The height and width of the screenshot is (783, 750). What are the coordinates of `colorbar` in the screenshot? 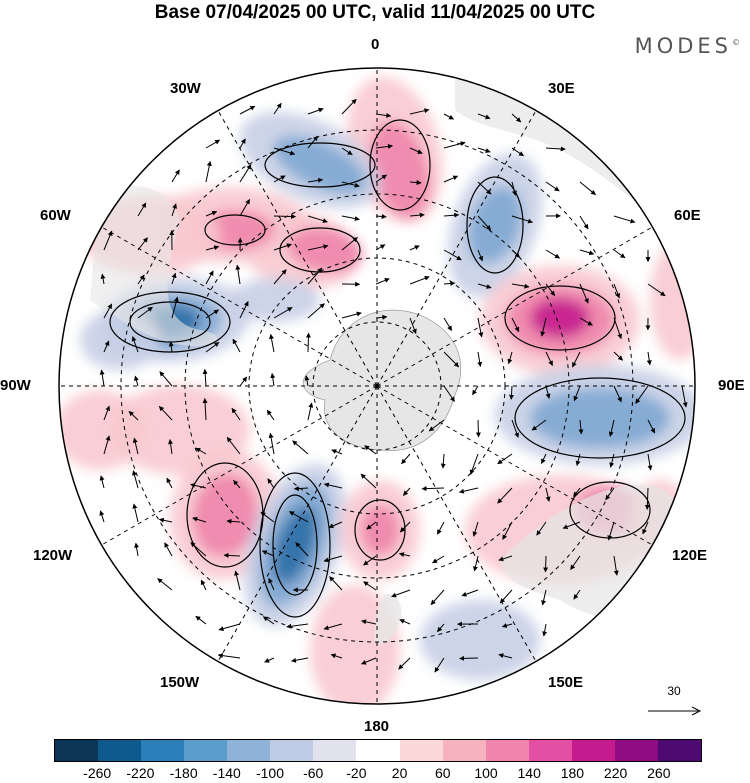 It's located at (378, 750).